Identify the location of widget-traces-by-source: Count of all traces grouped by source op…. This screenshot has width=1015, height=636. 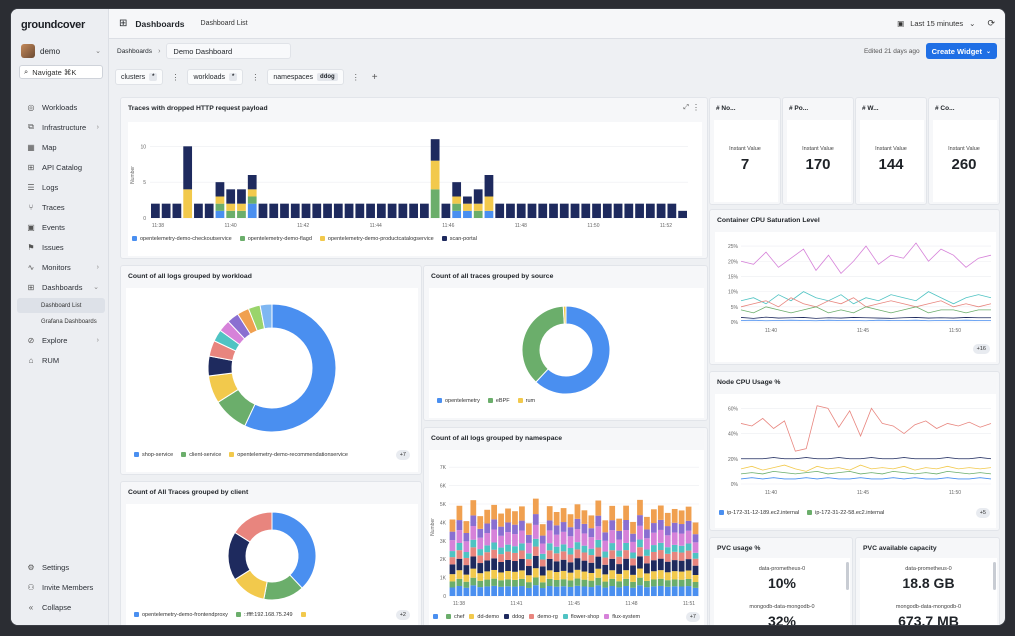
(565, 343).